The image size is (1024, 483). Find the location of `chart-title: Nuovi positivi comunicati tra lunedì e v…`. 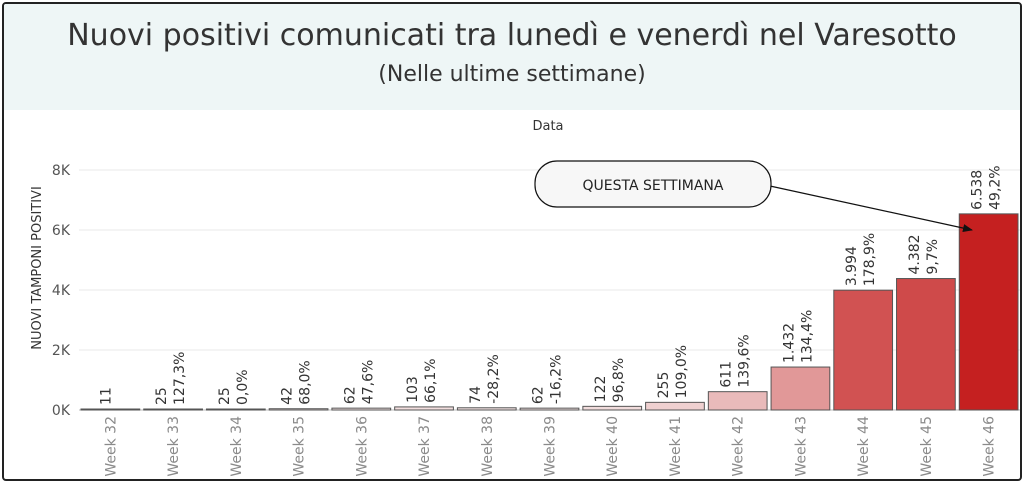

chart-title: Nuovi positivi comunicati tra lunedì e v… is located at coordinates (512, 35).